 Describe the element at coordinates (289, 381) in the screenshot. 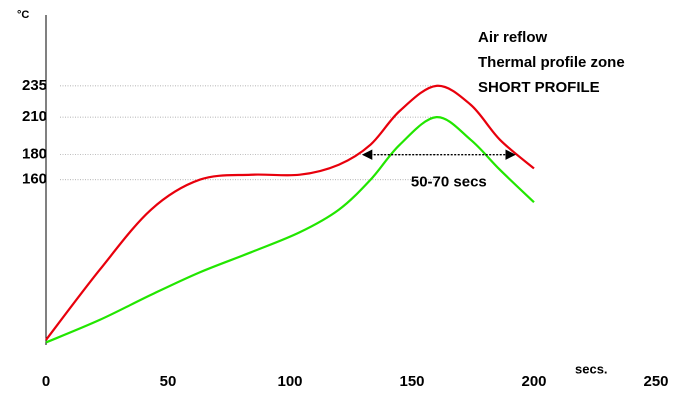

I see `x-tick-label: 100` at that location.